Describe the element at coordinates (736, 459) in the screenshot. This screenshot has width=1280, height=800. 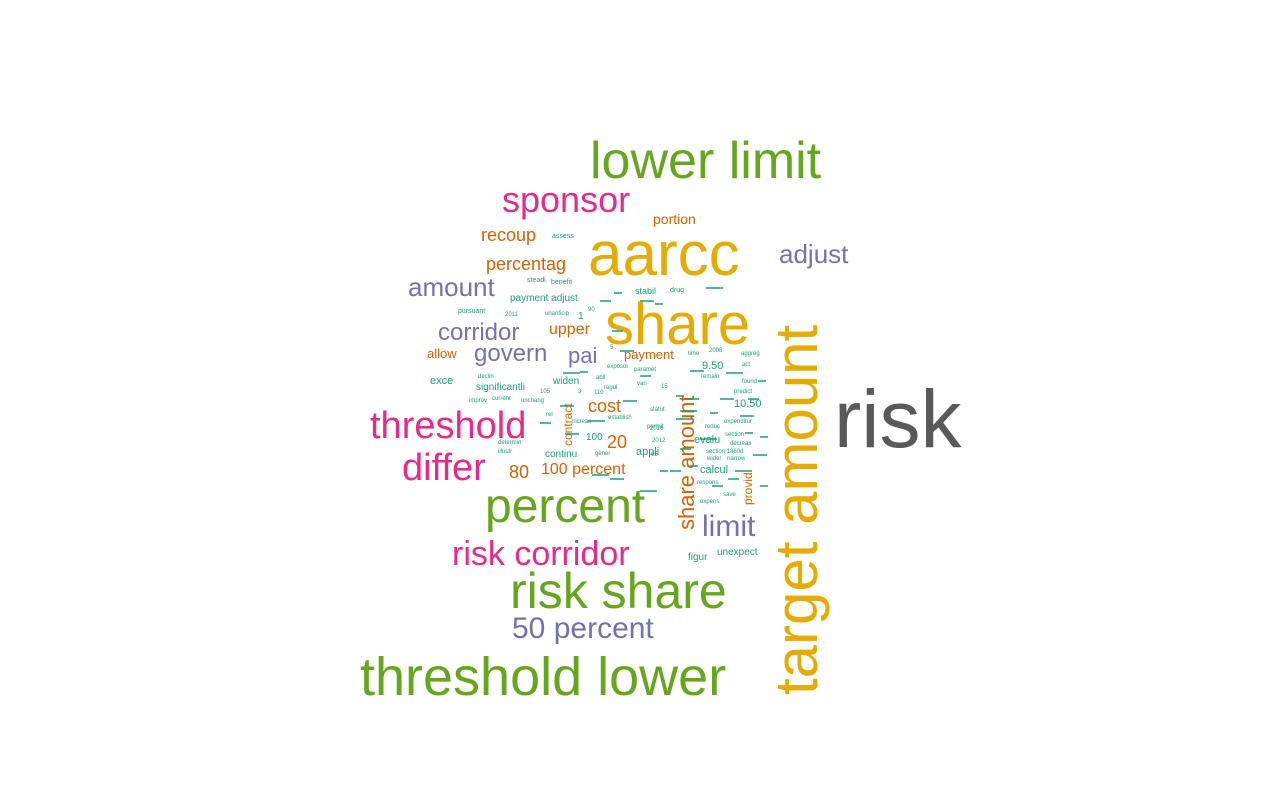
I see `cloud-word: narrow` at that location.